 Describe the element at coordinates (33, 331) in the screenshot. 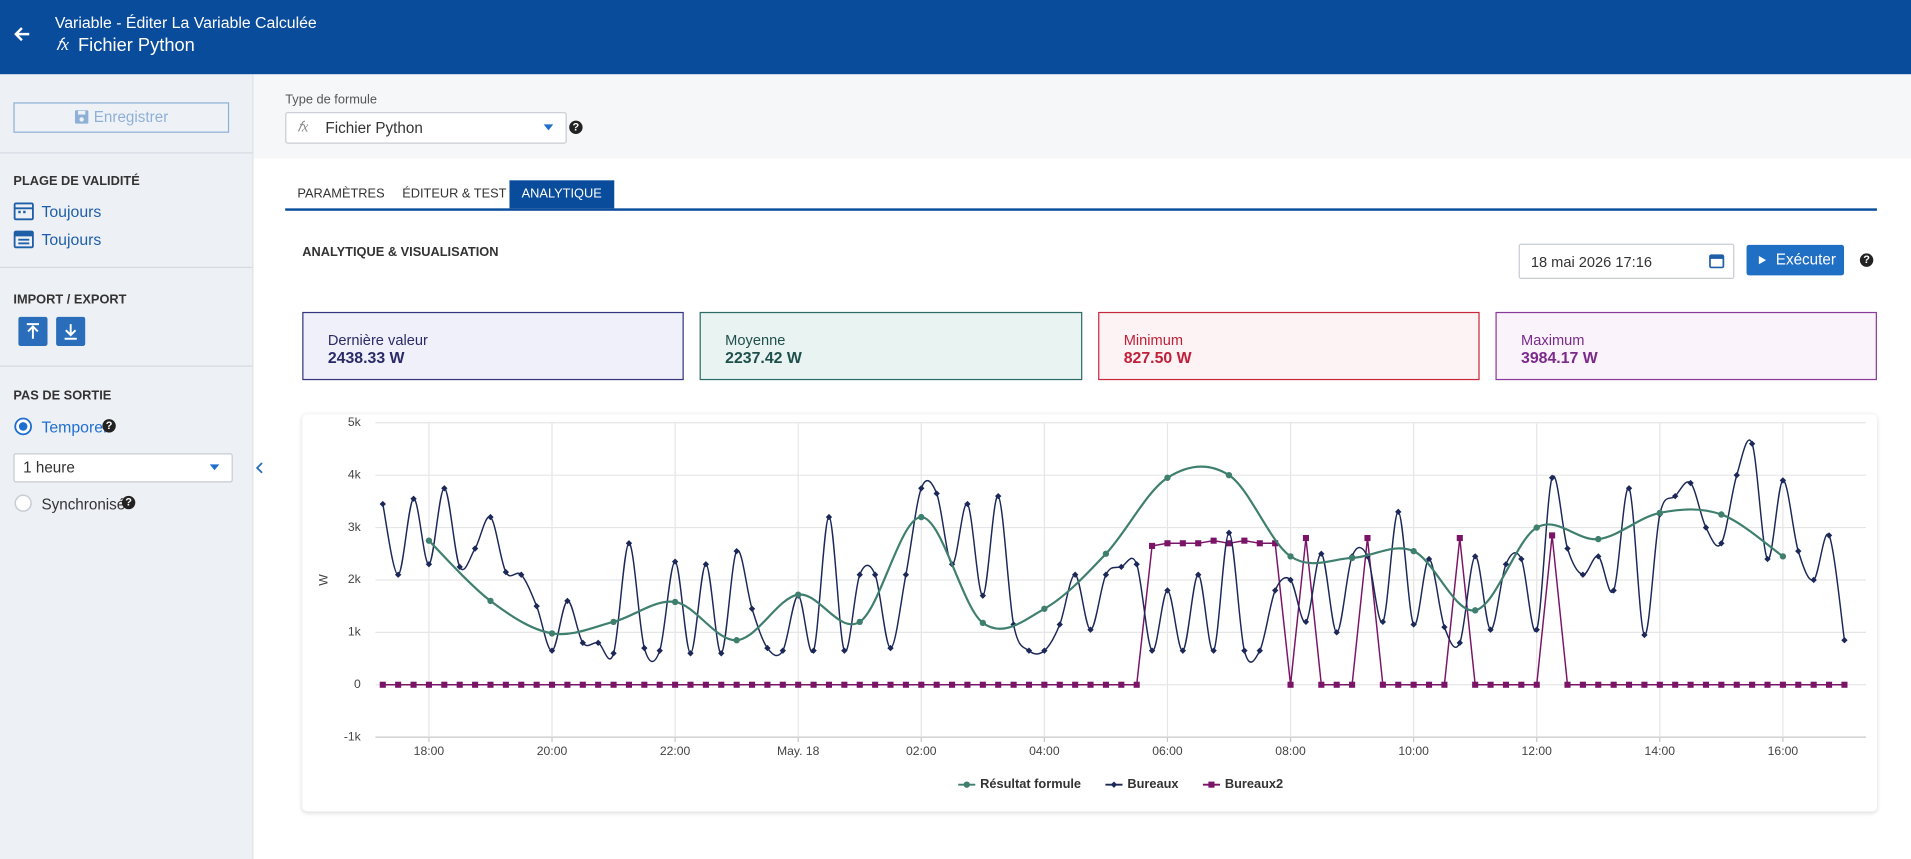

I see `import-button` at that location.